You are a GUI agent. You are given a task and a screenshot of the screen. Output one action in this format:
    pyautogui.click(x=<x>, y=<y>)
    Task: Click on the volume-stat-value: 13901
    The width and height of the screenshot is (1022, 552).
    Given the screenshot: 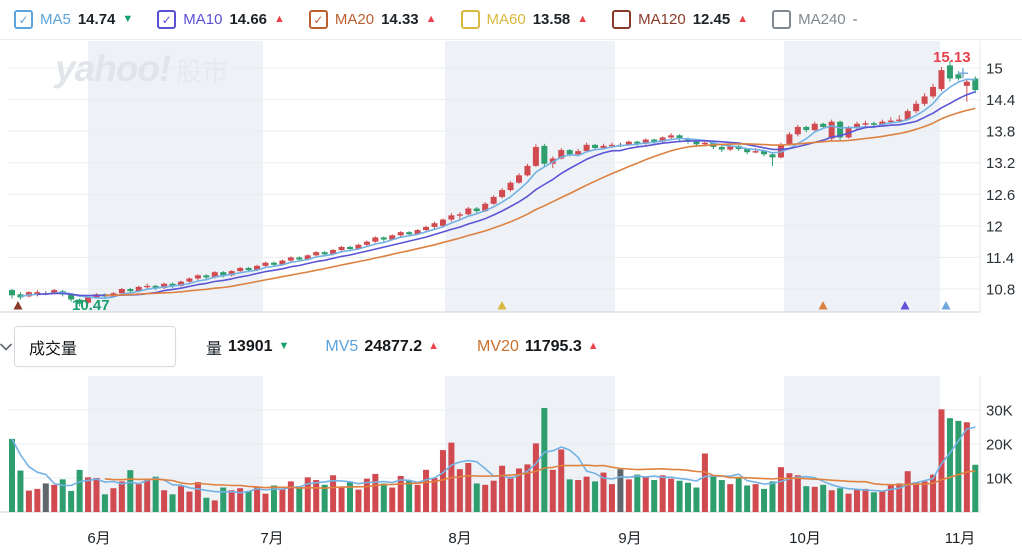 What is the action you would take?
    pyautogui.click(x=250, y=346)
    